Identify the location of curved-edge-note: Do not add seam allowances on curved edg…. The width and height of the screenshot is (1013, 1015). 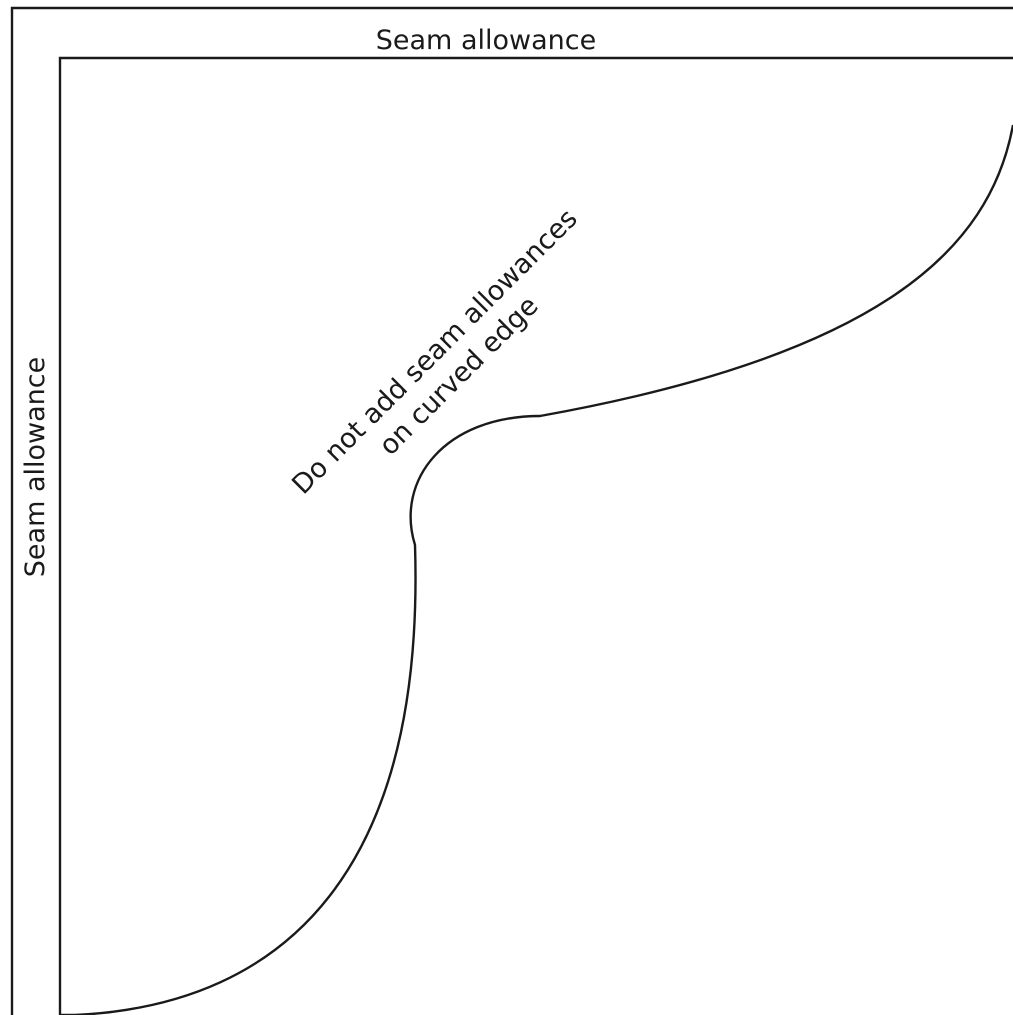
(434, 351).